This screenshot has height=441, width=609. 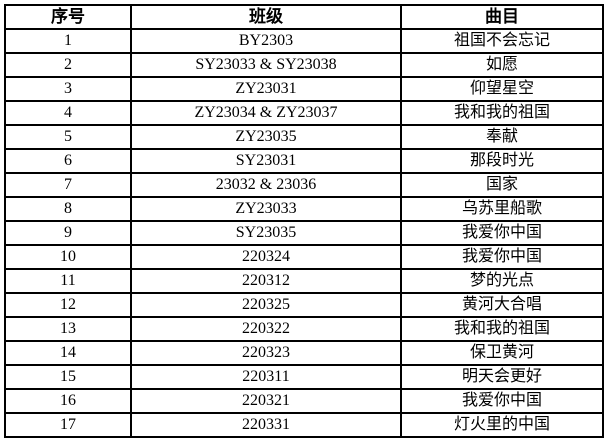 I want to click on cell-class: 220324, so click(x=266, y=257).